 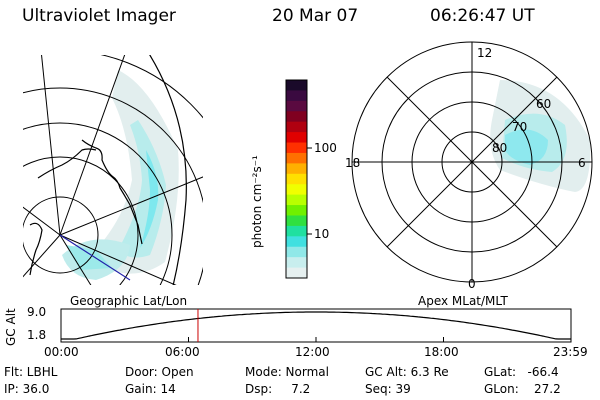 I want to click on timeline-ylabel: GC Alt, so click(x=11, y=327).